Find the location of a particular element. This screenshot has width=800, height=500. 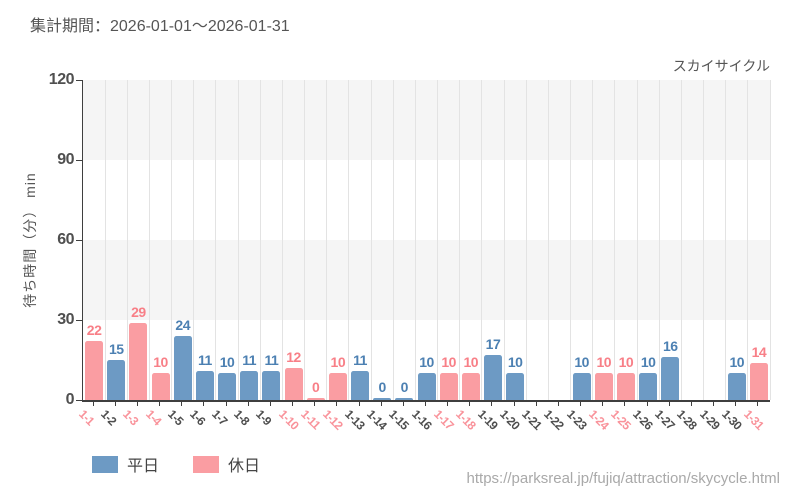

bar-value-label: 14 is located at coordinates (759, 351).